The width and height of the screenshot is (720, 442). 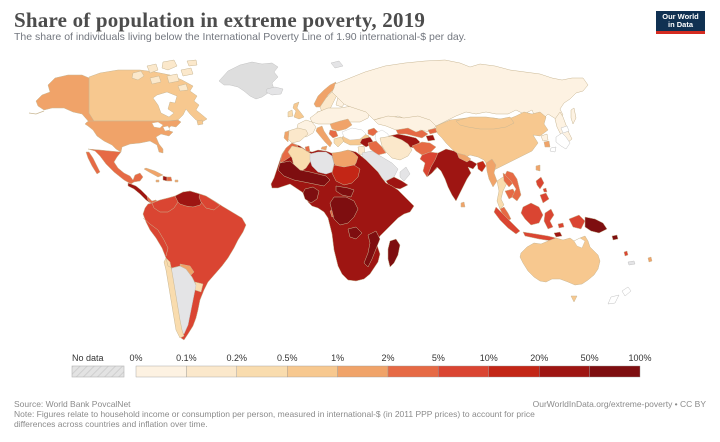 I want to click on svg-text: 100%, so click(x=639, y=358).